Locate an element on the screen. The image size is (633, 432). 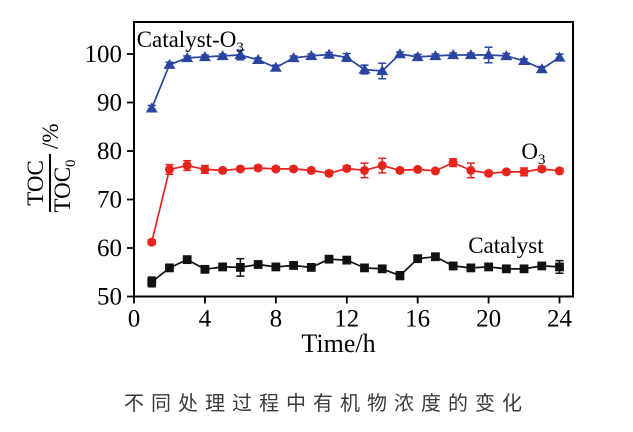
series-label: Catalyst is located at coordinates (506, 245).